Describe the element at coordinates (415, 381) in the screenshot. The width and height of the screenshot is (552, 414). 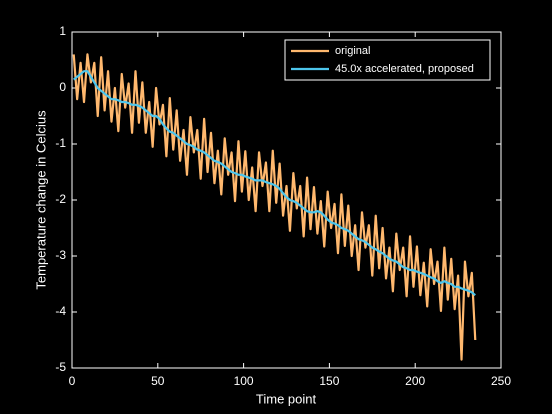
I see `x-tick-label: 200` at that location.